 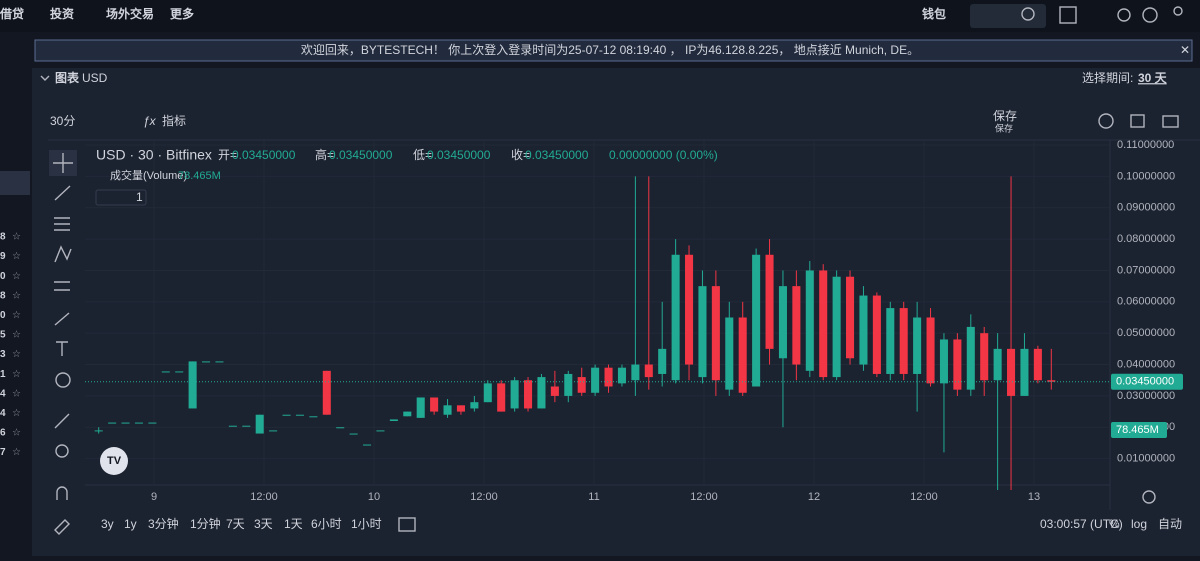 I want to click on percent: %, so click(x=1114, y=524).